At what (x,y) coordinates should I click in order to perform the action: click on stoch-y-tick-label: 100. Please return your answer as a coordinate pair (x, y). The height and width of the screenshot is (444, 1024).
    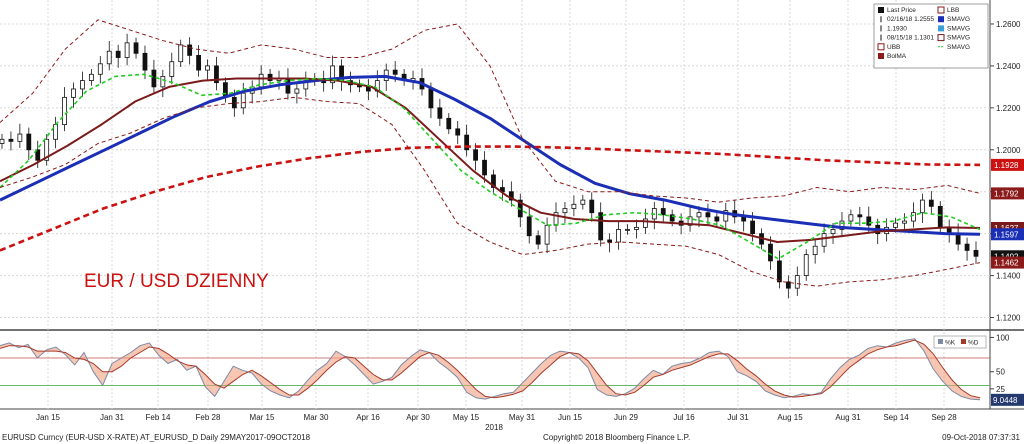
    Looking at the image, I should click on (1003, 337).